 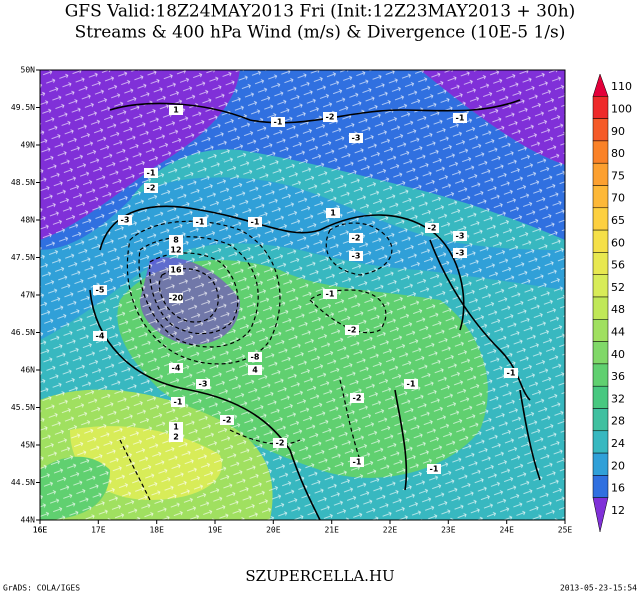 I want to click on colorbar-label: 12, so click(x=618, y=510).